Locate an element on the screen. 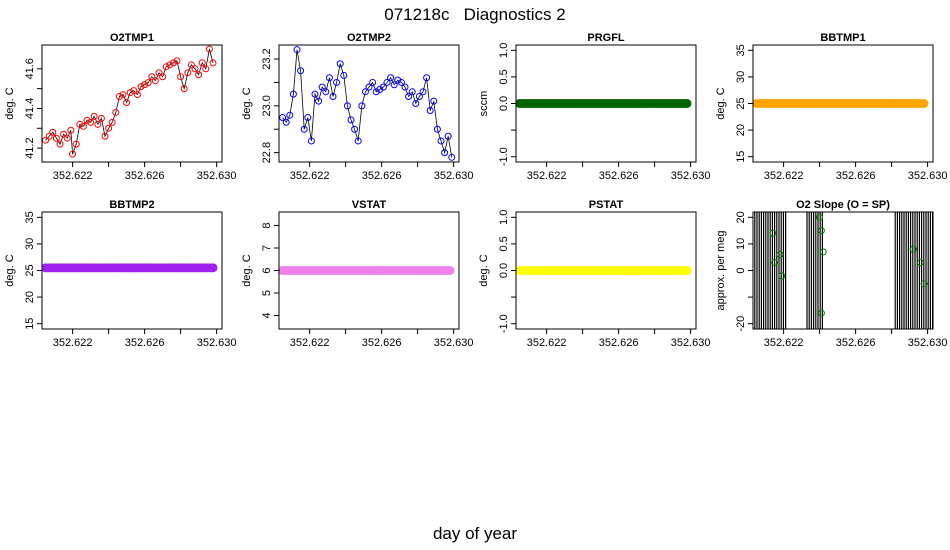 The height and width of the screenshot is (550, 950). panel-title: O2TMP2 is located at coordinates (369, 38).